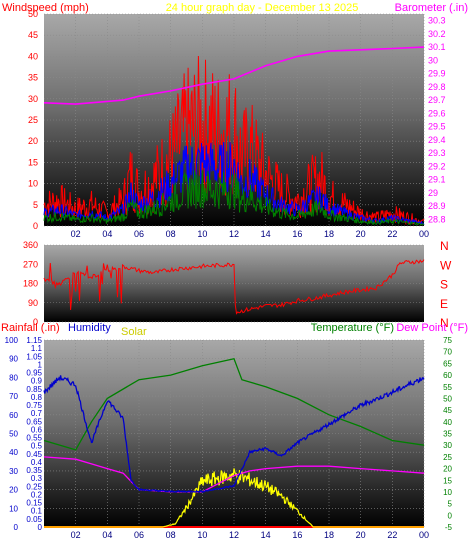  What do you see at coordinates (437, 140) in the screenshot?
I see `y-tick-label-barometer: 29.4` at bounding box center [437, 140].